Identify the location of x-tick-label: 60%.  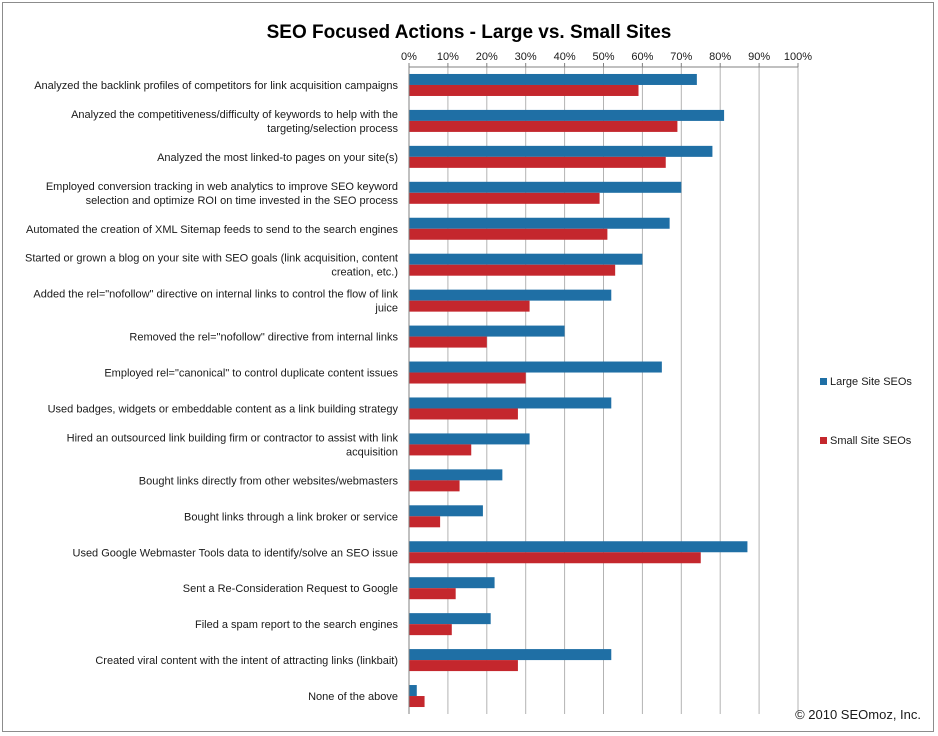
(642, 57).